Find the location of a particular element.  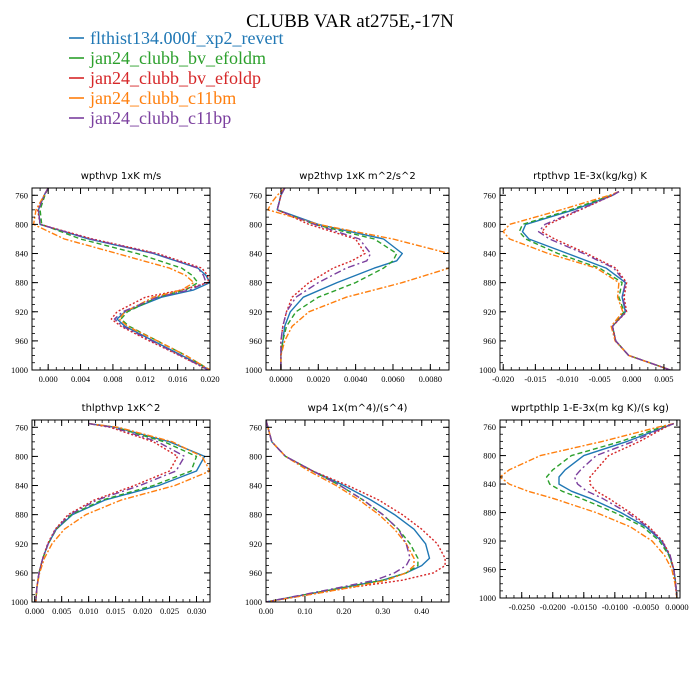

legend-entry: jan24_clubb_c11bp is located at coordinates (160, 118).